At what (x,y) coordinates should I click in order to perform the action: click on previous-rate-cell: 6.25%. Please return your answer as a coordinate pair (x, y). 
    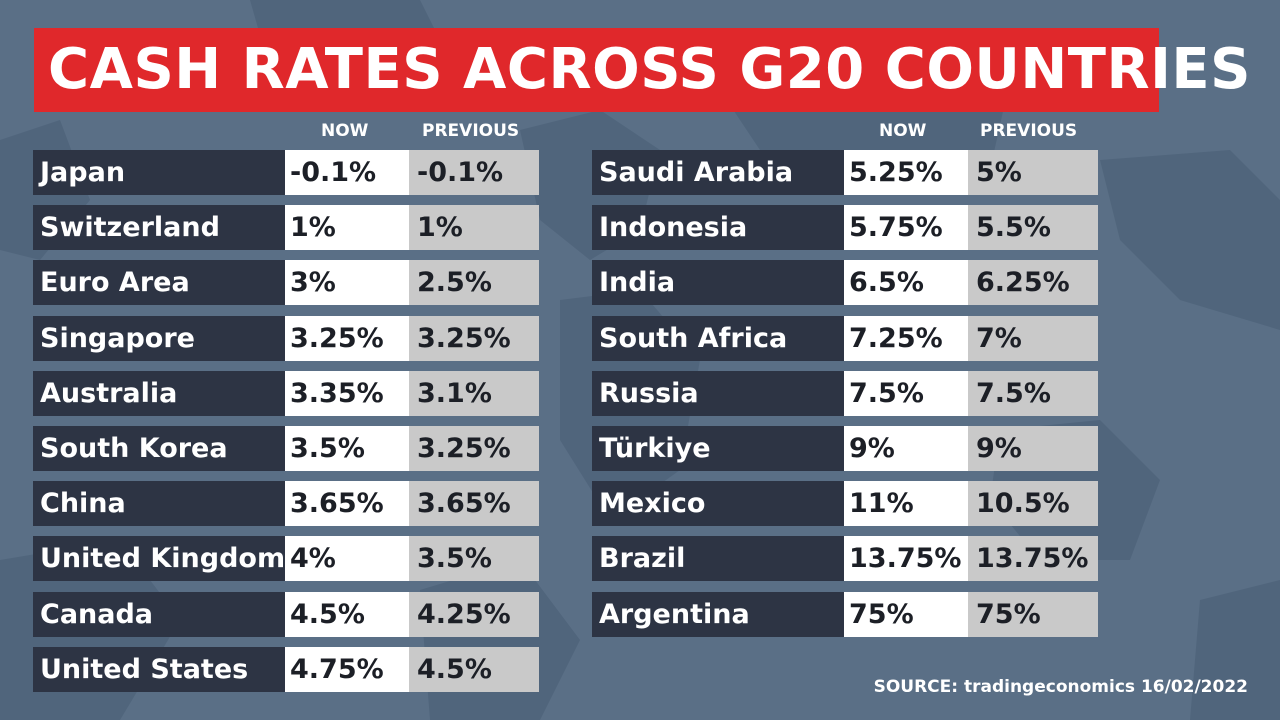
    Looking at the image, I should click on (1033, 283).